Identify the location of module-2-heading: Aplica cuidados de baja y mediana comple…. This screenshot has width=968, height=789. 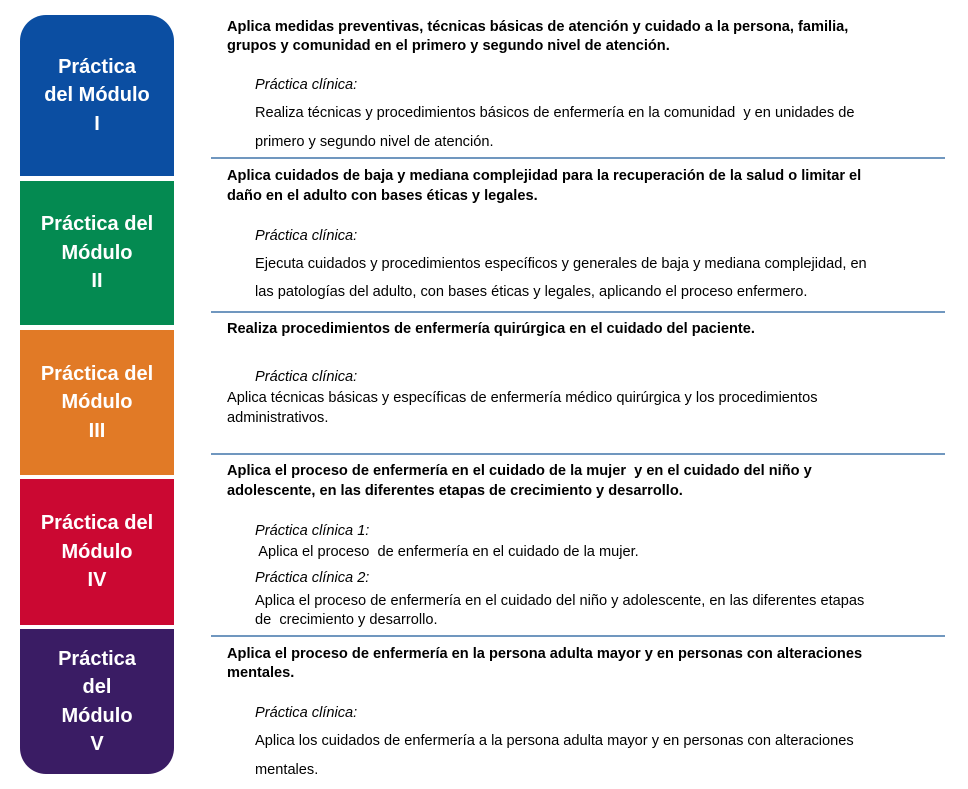
(544, 176).